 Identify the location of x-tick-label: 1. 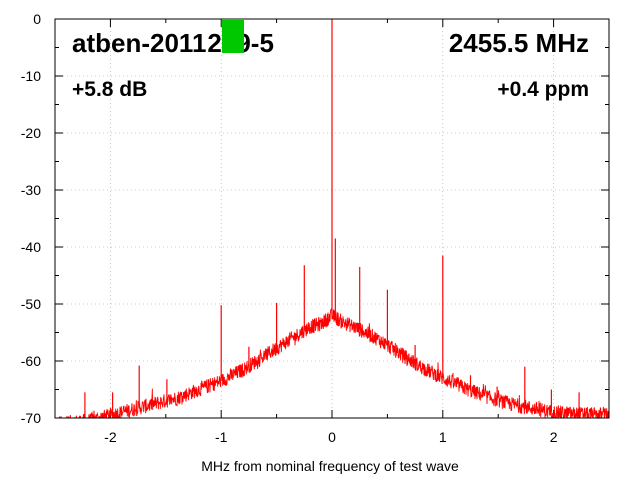
(443, 437).